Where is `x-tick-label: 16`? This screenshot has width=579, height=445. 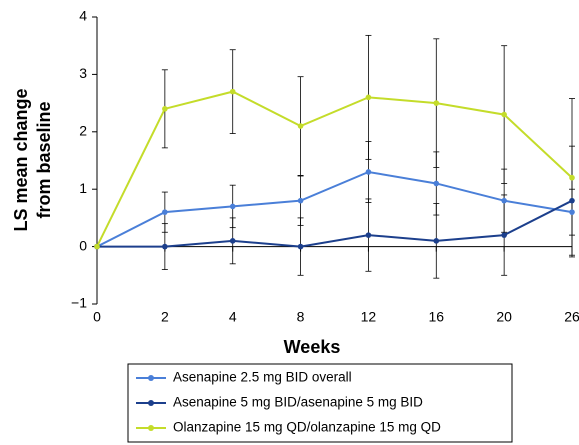 x-tick-label: 16 is located at coordinates (436, 317).